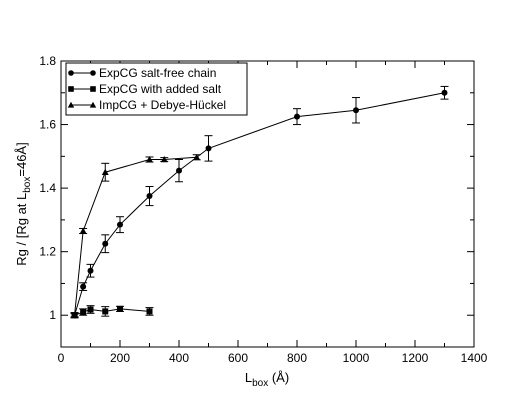 This screenshot has width=529, height=409. I want to click on legend-label-1: ExpCG with added salt, so click(160, 89).